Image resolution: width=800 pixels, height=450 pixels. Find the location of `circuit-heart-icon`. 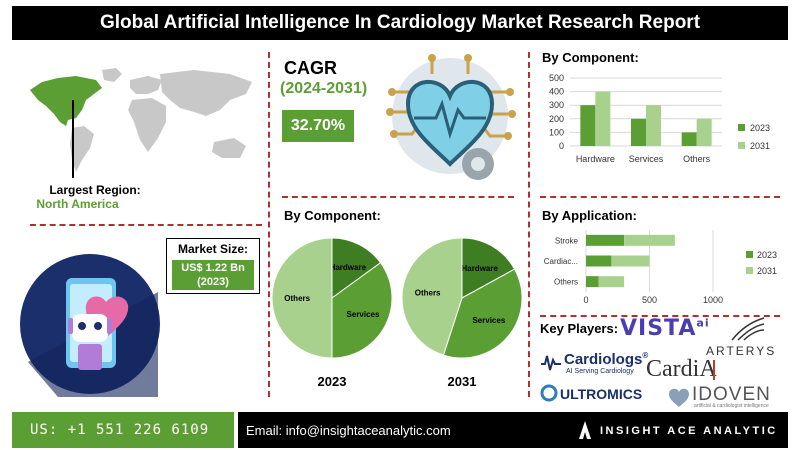

circuit-heart-icon is located at coordinates (451, 117).